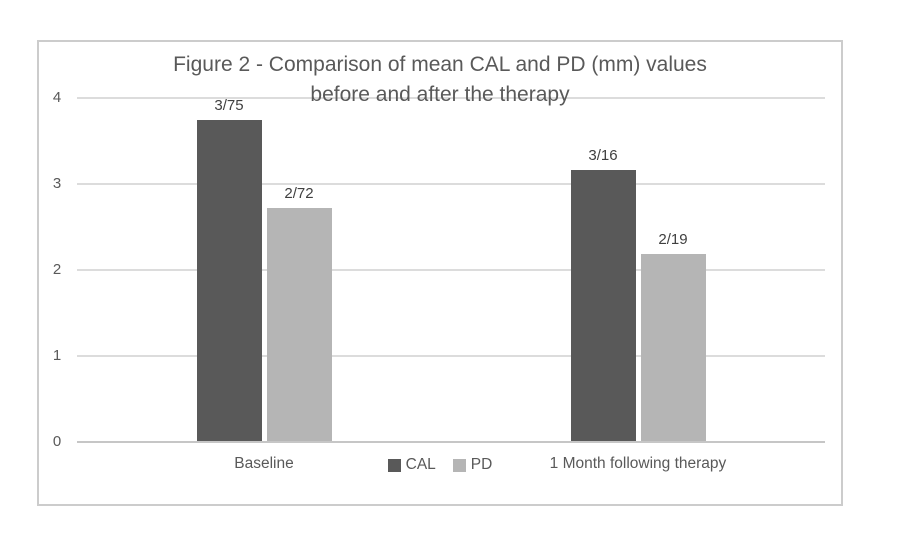  Describe the element at coordinates (57, 183) in the screenshot. I see `y-axis-tick-label-3: 3` at that location.